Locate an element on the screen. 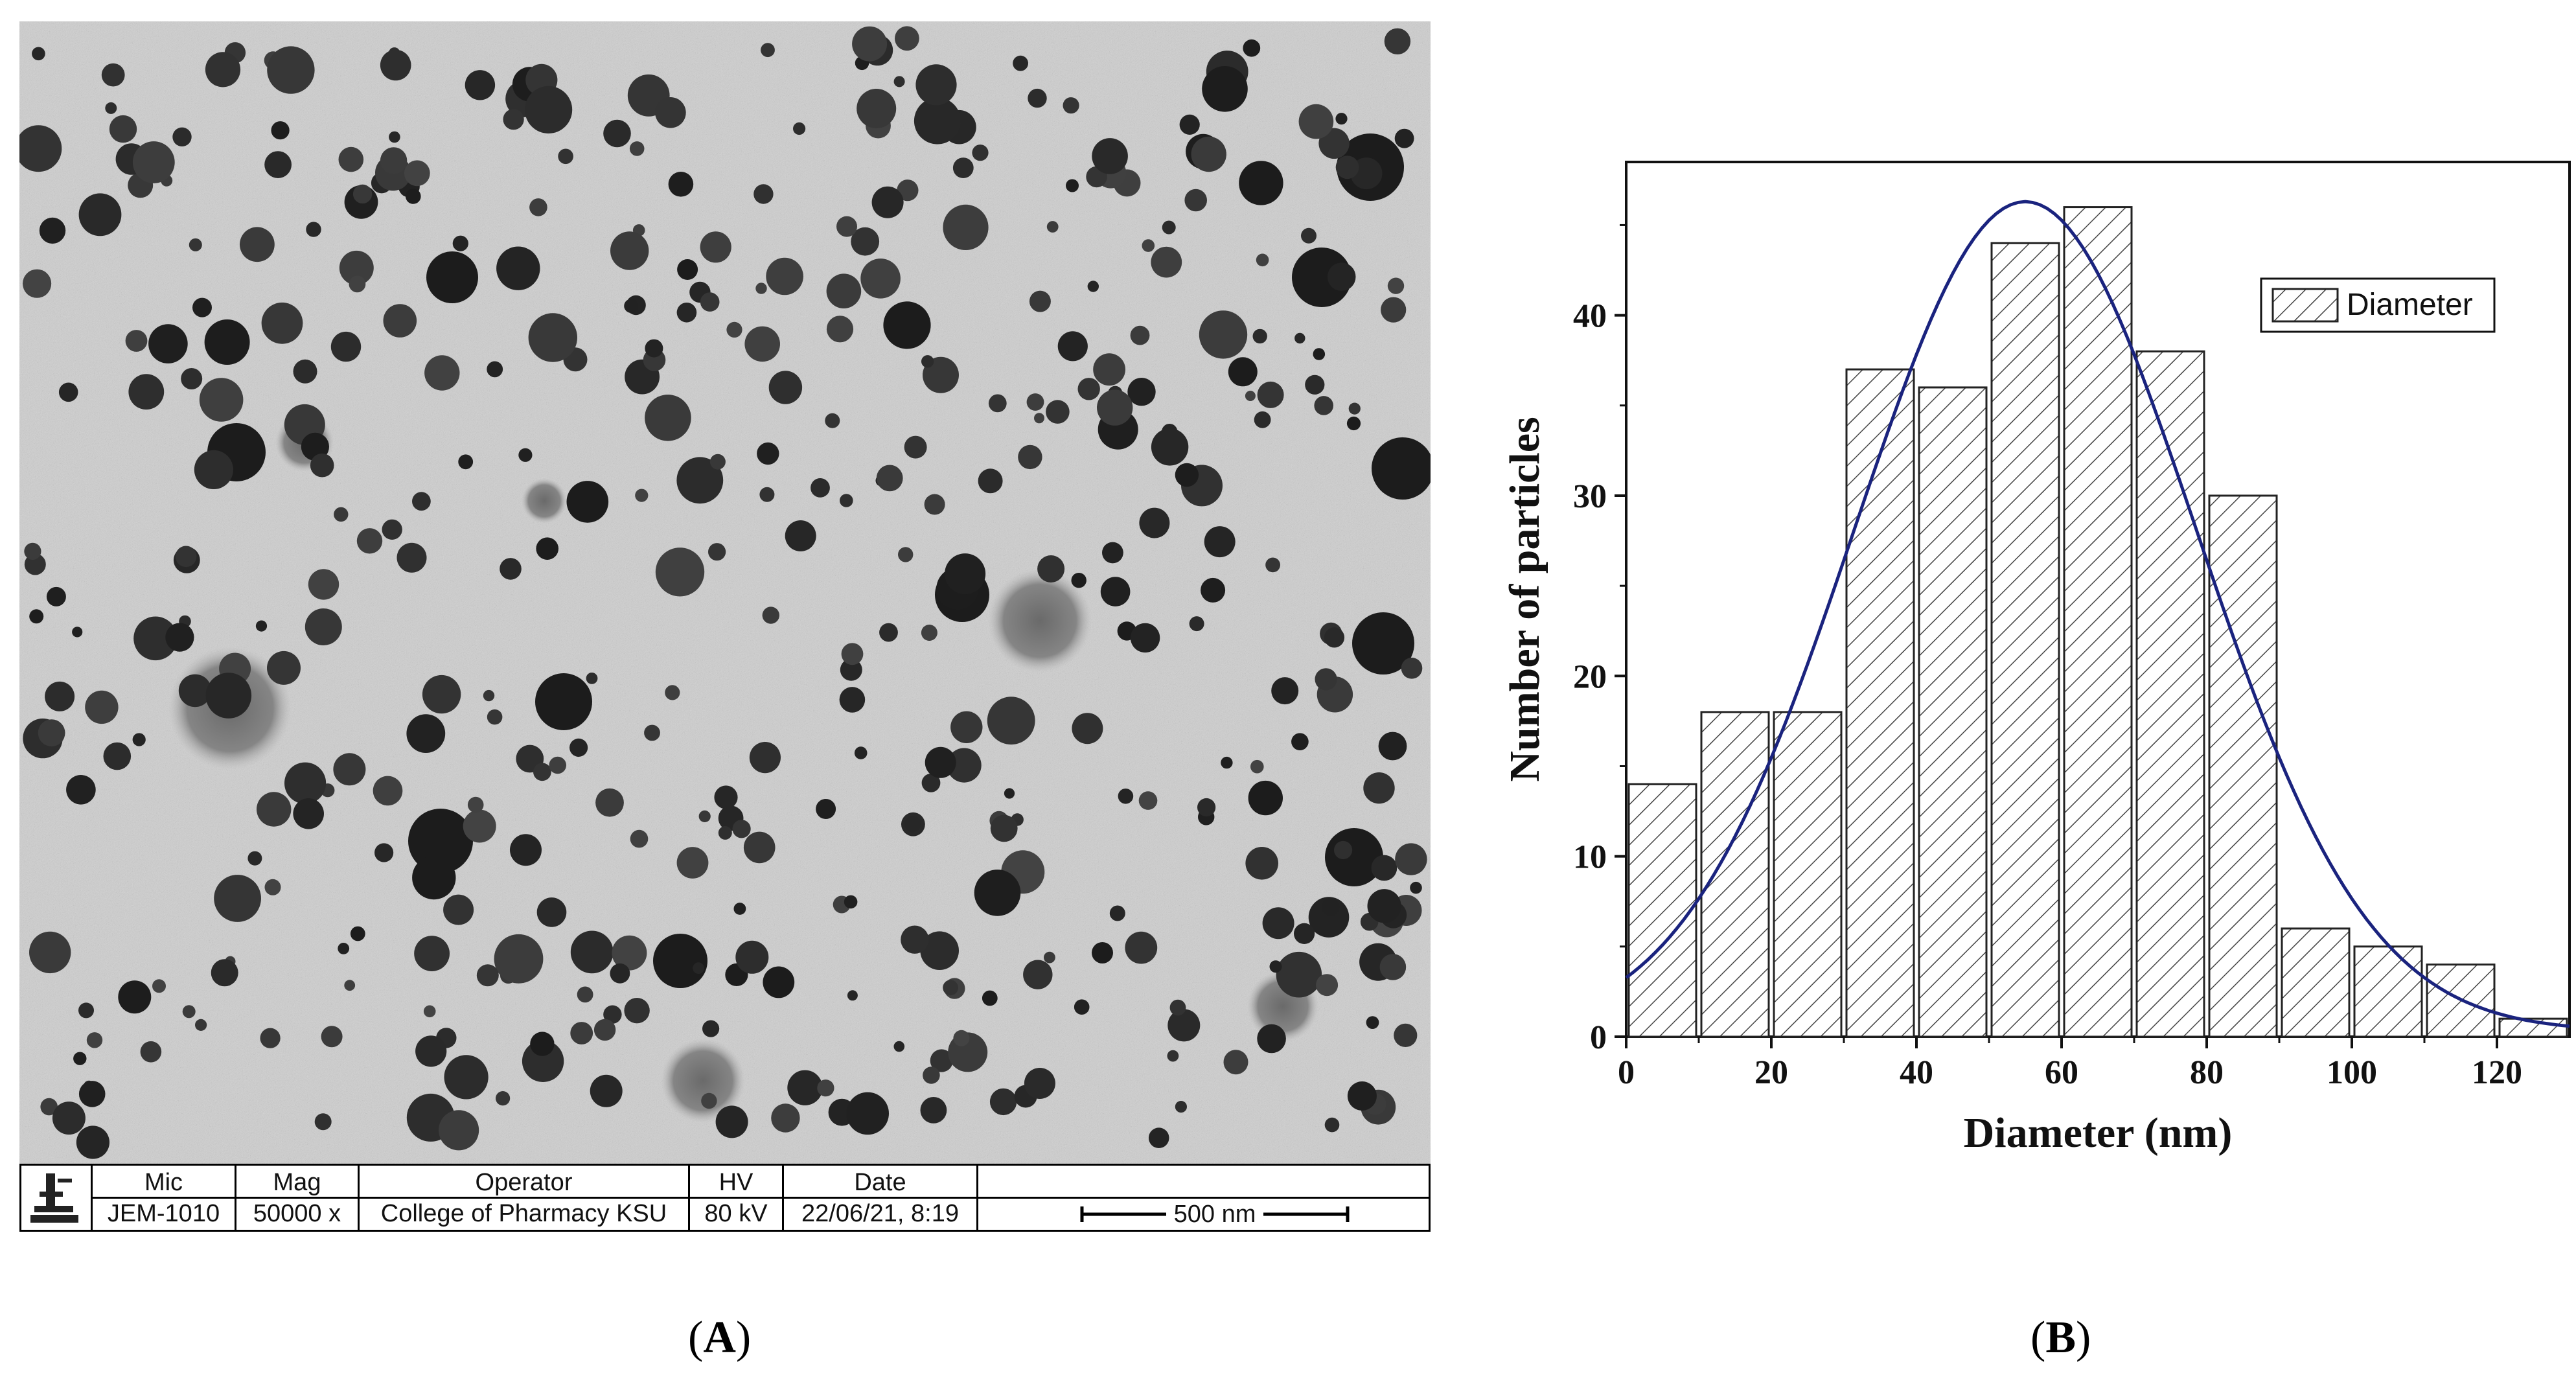 The image size is (2576, 1384). hv-cell: HV 80 kV is located at coordinates (737, 1198).